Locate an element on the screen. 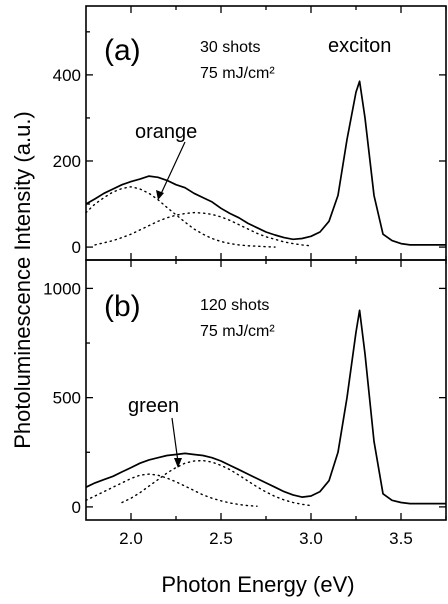 Image resolution: width=448 pixels, height=604 pixels. x-tick-label: 2.5 is located at coordinates (221, 538).